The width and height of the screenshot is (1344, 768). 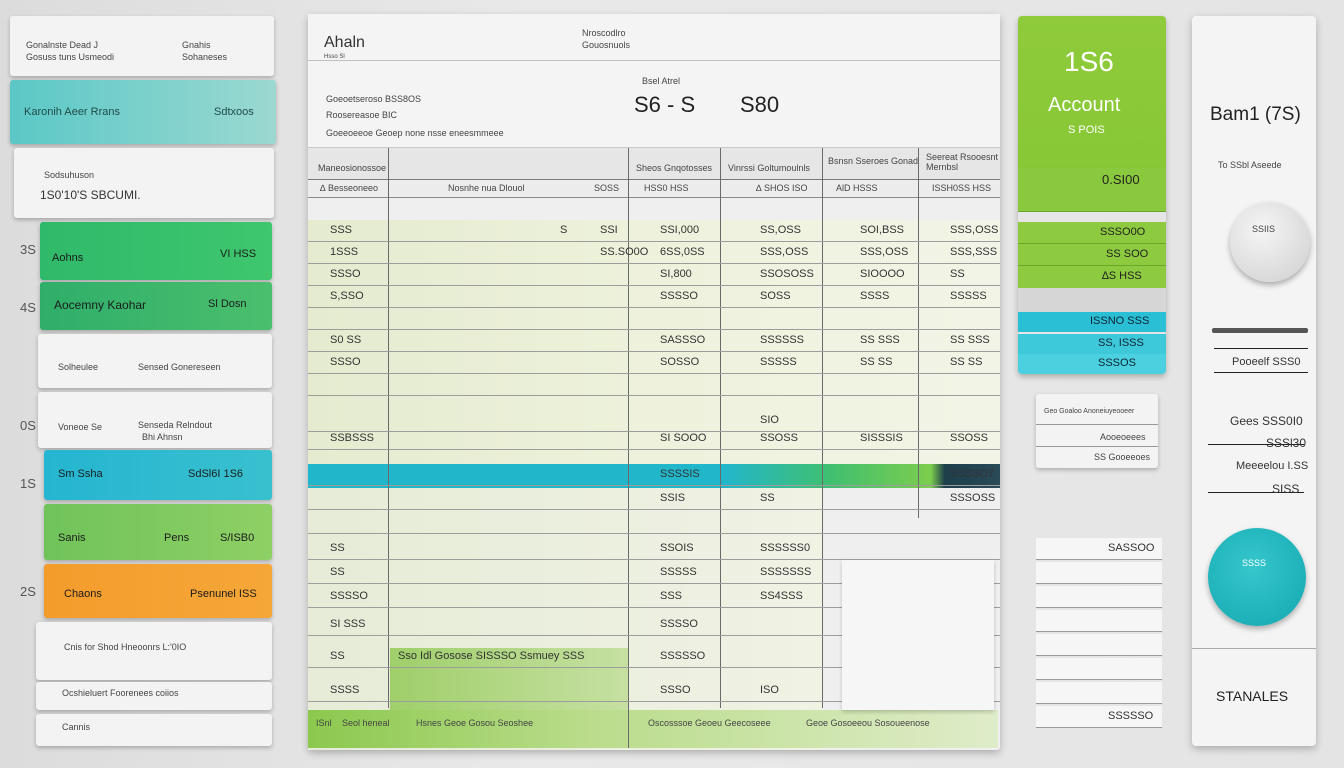 What do you see at coordinates (1286, 489) in the screenshot?
I see `right-line-5: SISS` at bounding box center [1286, 489].